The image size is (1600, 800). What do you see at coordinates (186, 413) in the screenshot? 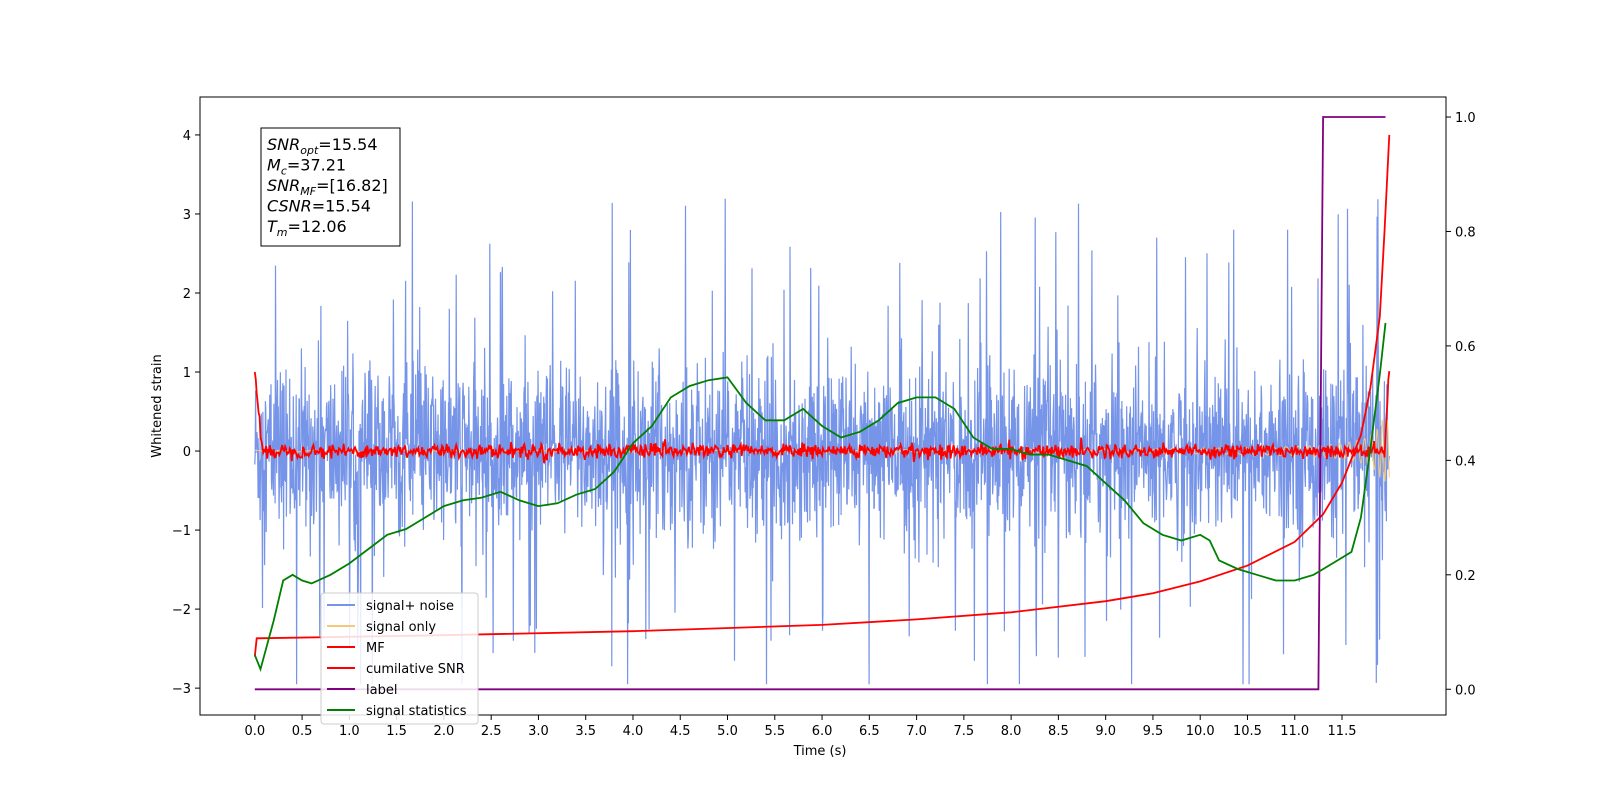
I see `y-axis: −3 −2 −1 0 1 2 3 4` at bounding box center [186, 413].